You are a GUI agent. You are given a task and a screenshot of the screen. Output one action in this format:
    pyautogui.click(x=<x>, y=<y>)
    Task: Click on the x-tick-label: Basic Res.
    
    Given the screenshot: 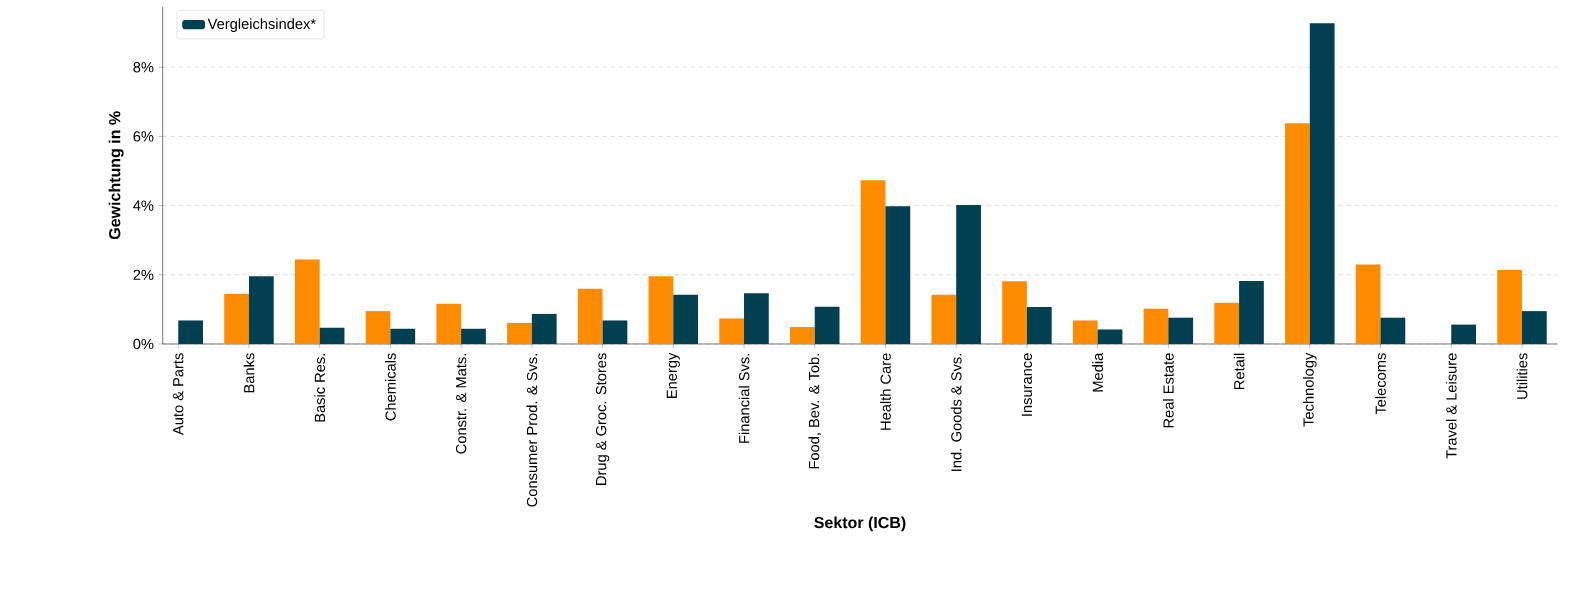 What is the action you would take?
    pyautogui.click(x=320, y=388)
    